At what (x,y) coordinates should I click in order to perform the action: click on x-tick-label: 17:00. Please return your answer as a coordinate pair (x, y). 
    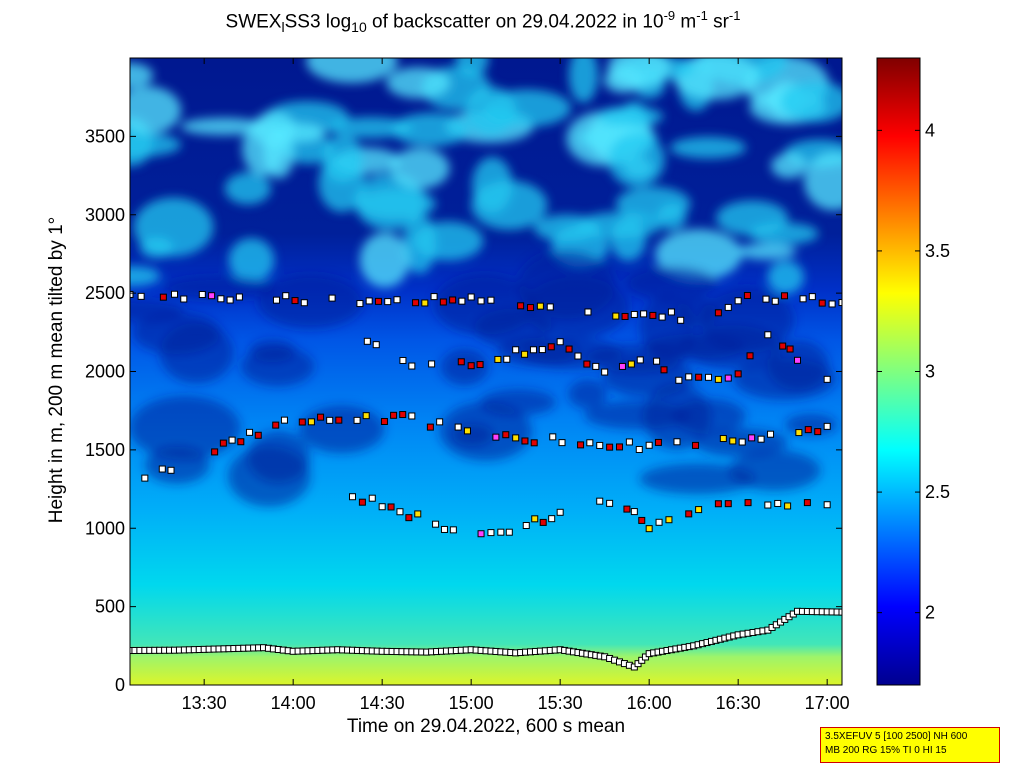
    Looking at the image, I should click on (827, 703).